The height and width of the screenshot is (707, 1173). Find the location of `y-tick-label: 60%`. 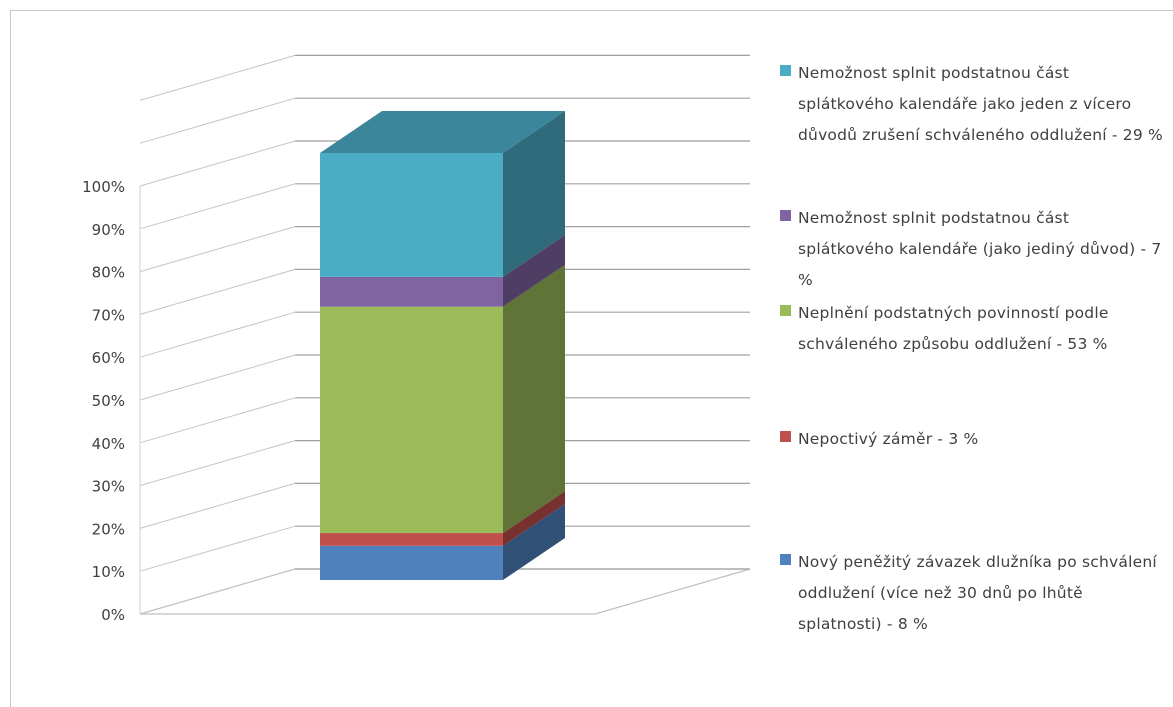

y-tick-label: 60% is located at coordinates (108, 358).